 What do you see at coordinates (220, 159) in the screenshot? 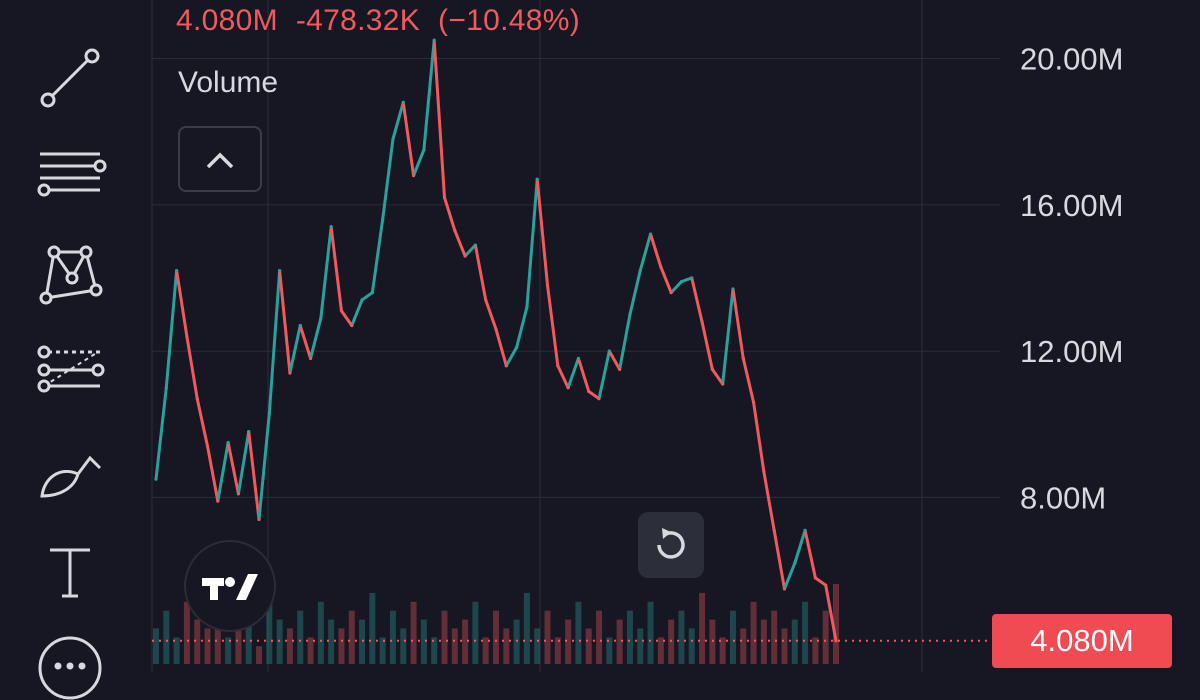
I see `collapse-legend-button` at bounding box center [220, 159].